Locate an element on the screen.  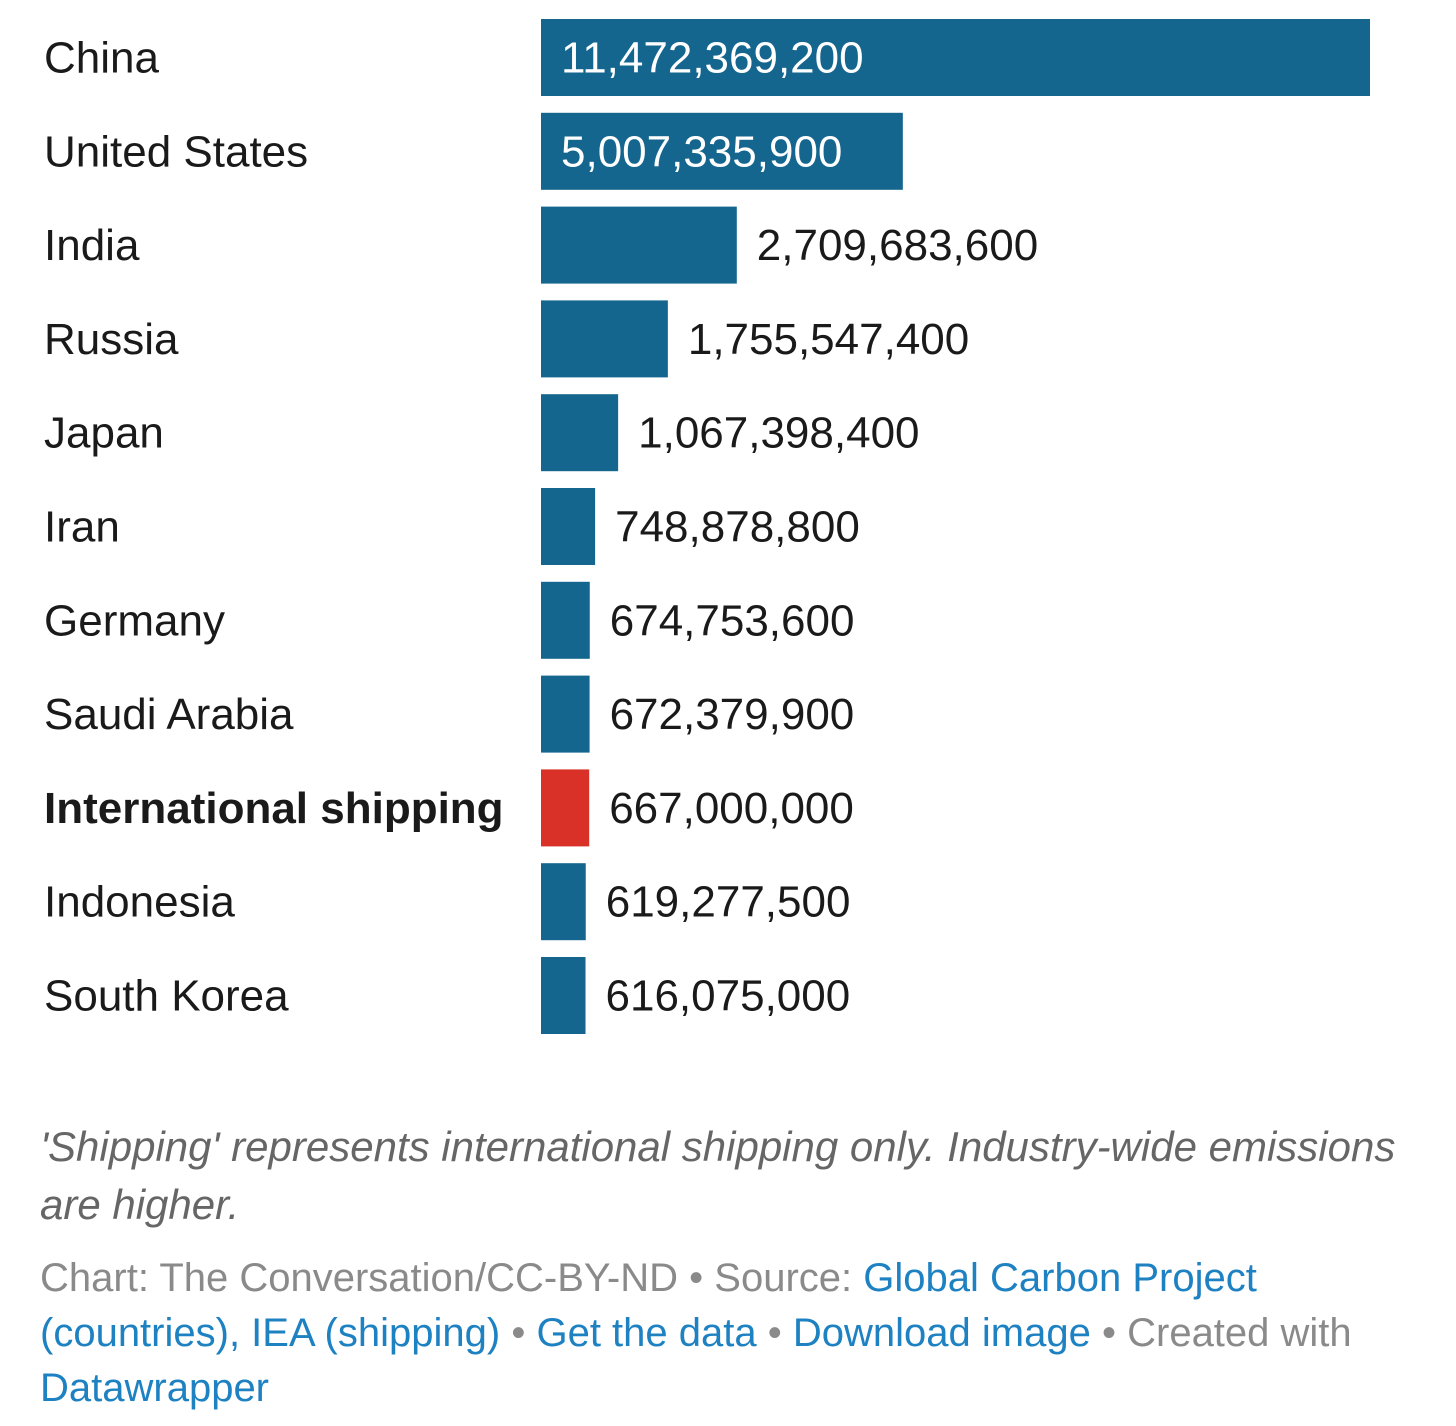
bar-india is located at coordinates (639, 245).